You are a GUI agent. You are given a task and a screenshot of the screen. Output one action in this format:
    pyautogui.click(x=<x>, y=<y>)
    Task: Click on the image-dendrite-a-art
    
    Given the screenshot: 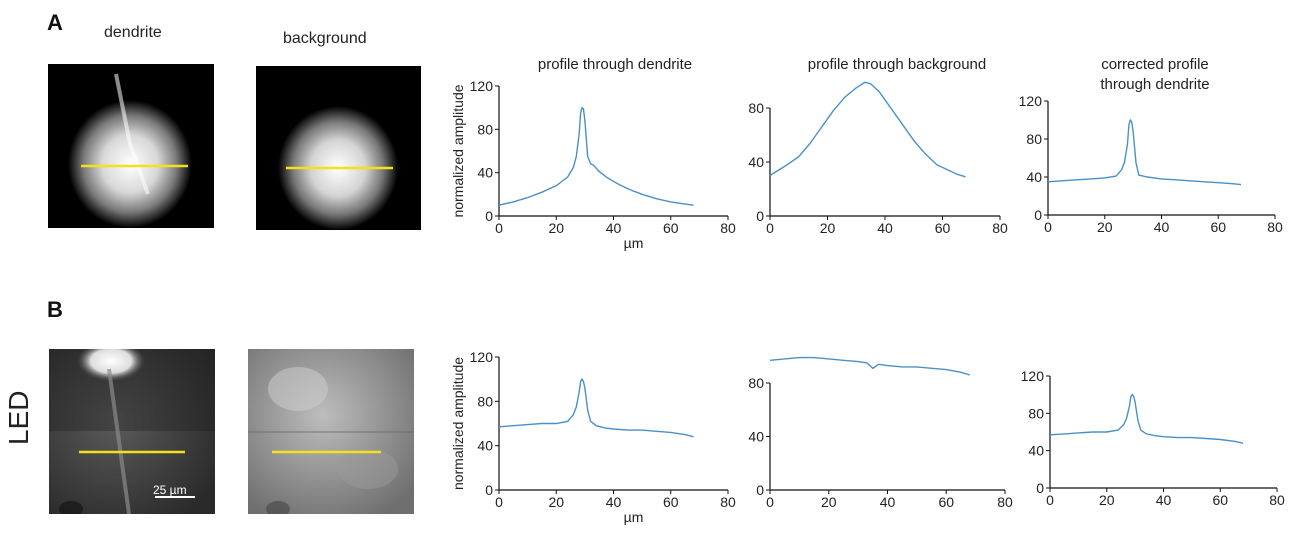 What is the action you would take?
    pyautogui.click(x=130, y=150)
    